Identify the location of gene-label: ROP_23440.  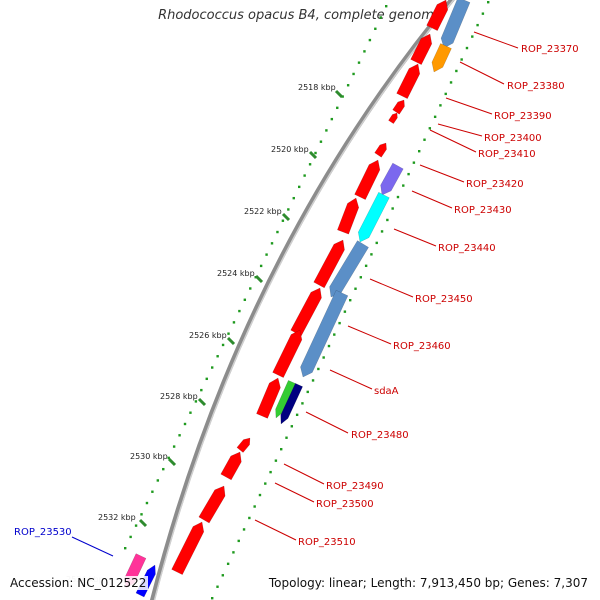
(467, 248).